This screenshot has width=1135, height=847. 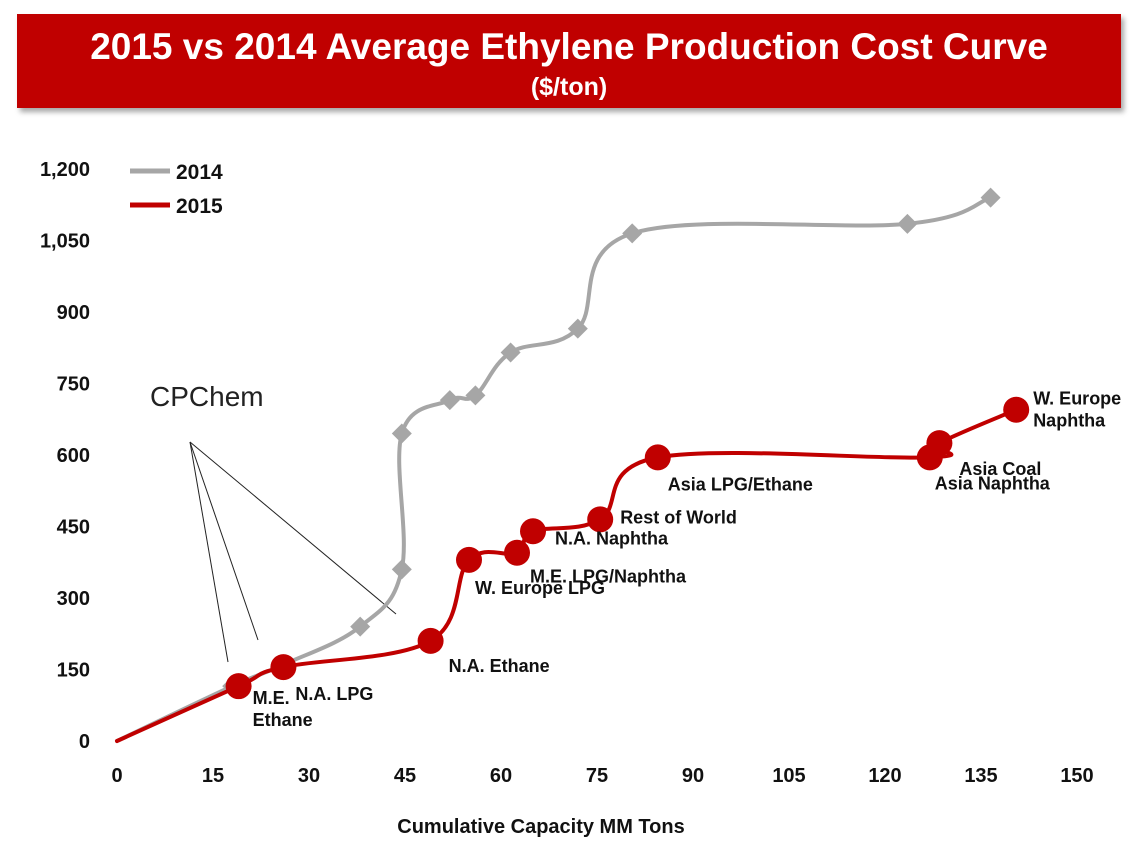 What do you see at coordinates (884, 776) in the screenshot?
I see `x-tick-label: 120` at bounding box center [884, 776].